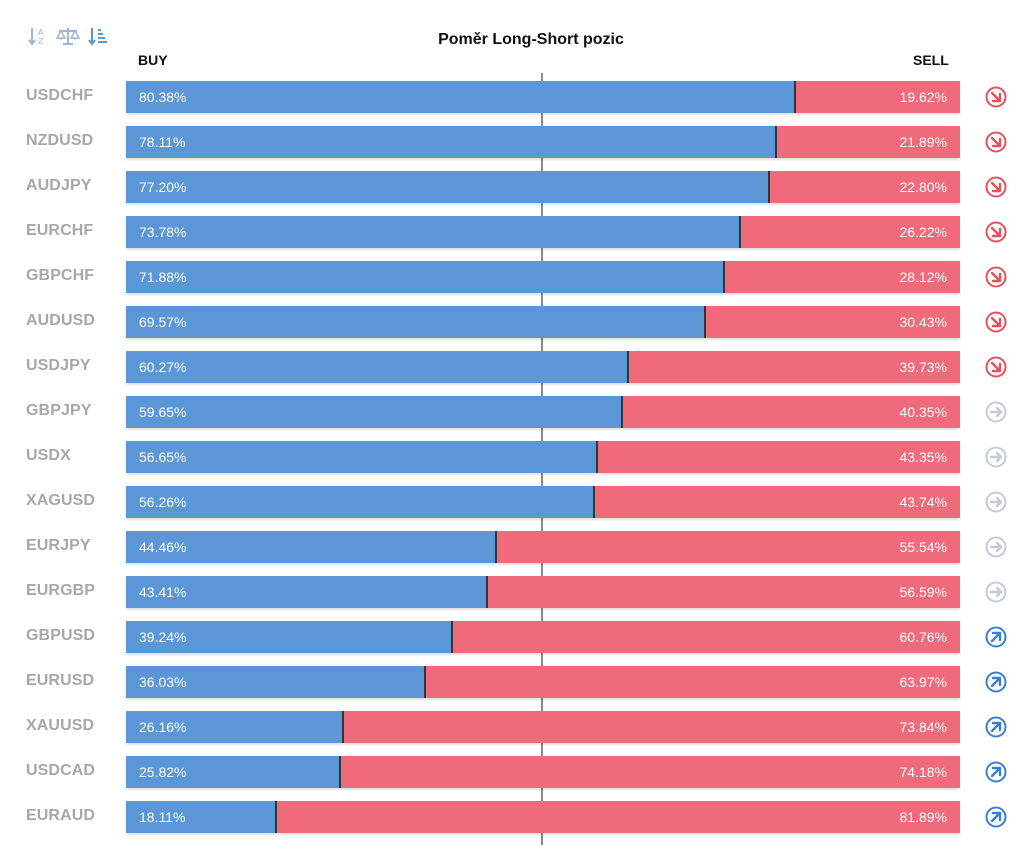 The height and width of the screenshot is (863, 1025). What do you see at coordinates (923, 502) in the screenshot?
I see `sell-percent: 43.74%` at bounding box center [923, 502].